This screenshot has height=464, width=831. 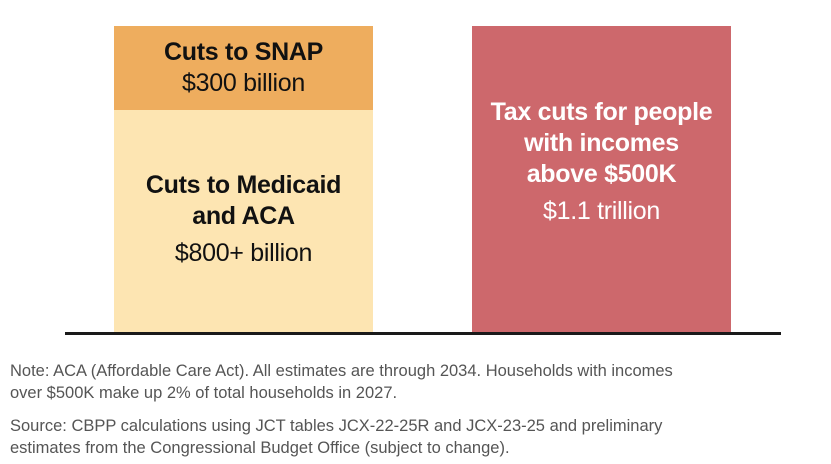 I want to click on bar-value-medicaid: $800+ billion, so click(x=243, y=252).